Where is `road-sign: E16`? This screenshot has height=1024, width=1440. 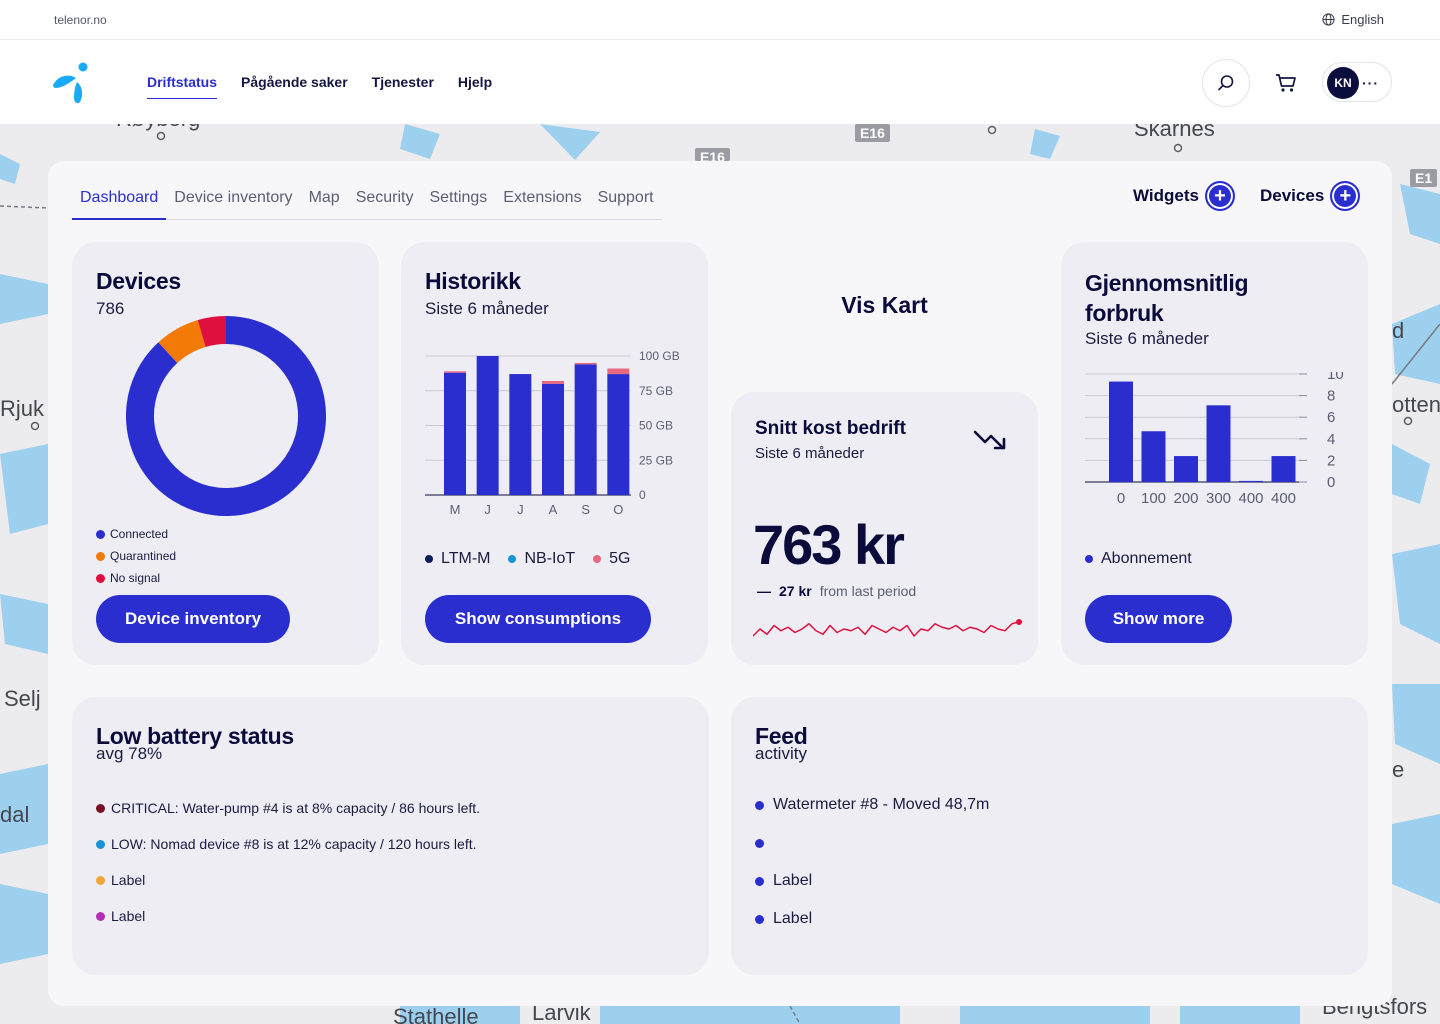 road-sign: E16 is located at coordinates (712, 154).